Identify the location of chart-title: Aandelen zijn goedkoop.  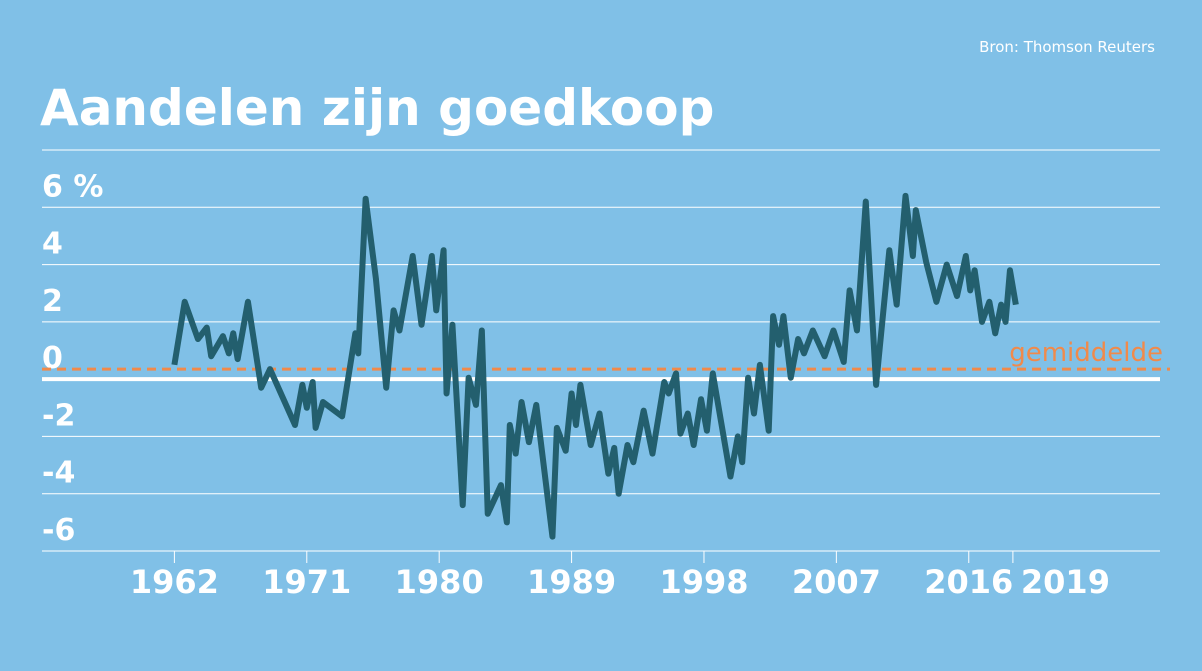
(377, 108).